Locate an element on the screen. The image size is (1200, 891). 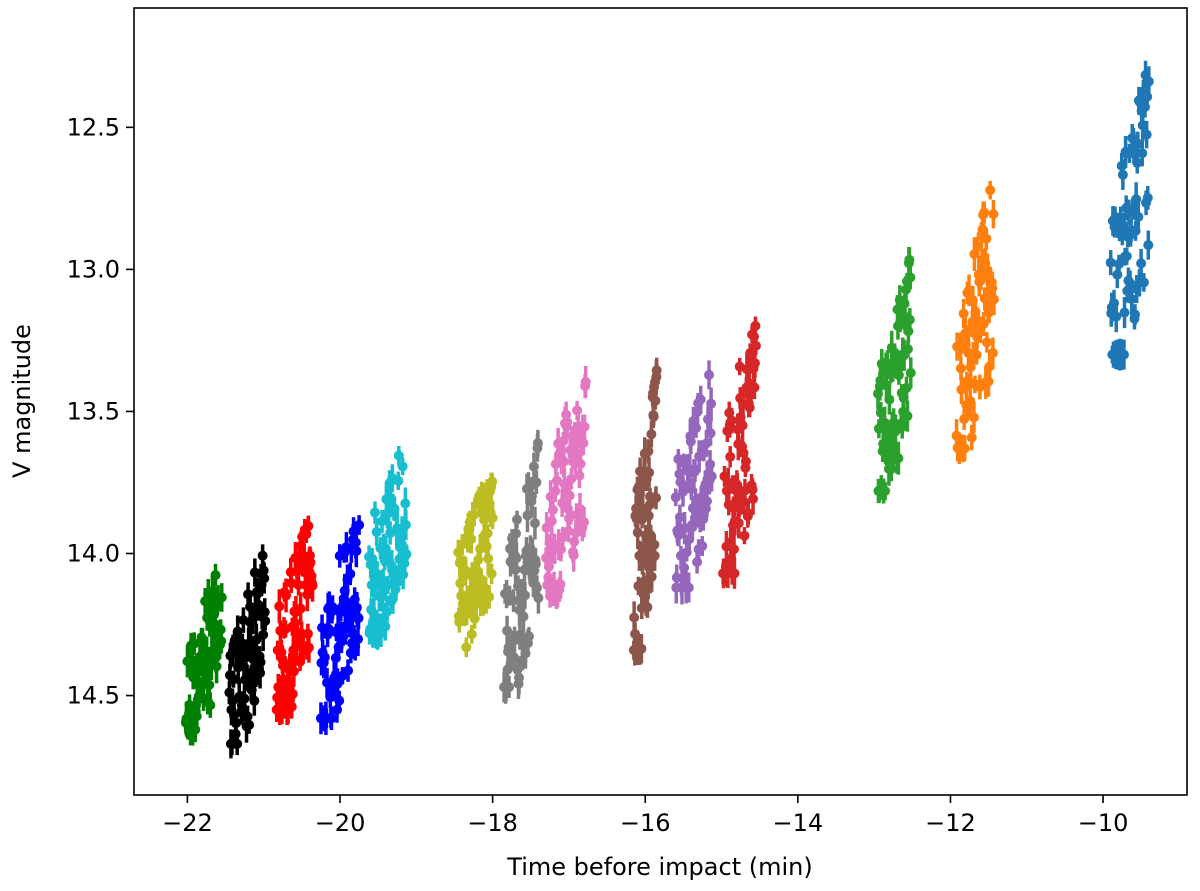
x-tick-label: −22 is located at coordinates (187, 823).